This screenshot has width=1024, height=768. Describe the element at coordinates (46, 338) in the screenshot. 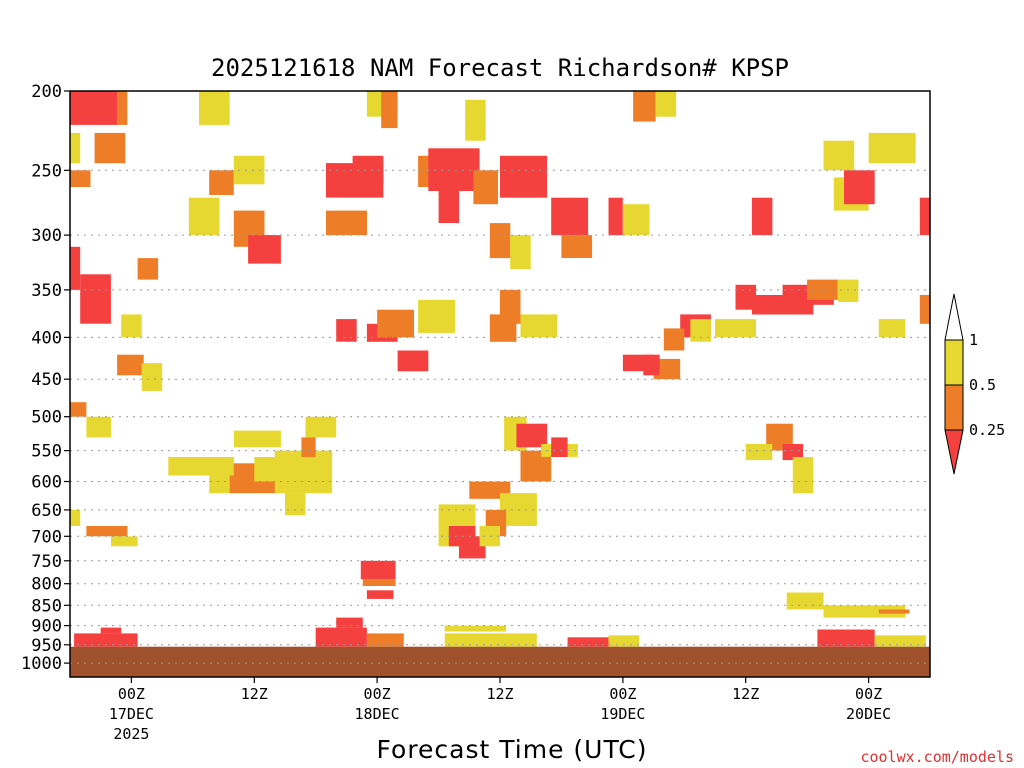

I see `y-tick-label-400: 400` at that location.